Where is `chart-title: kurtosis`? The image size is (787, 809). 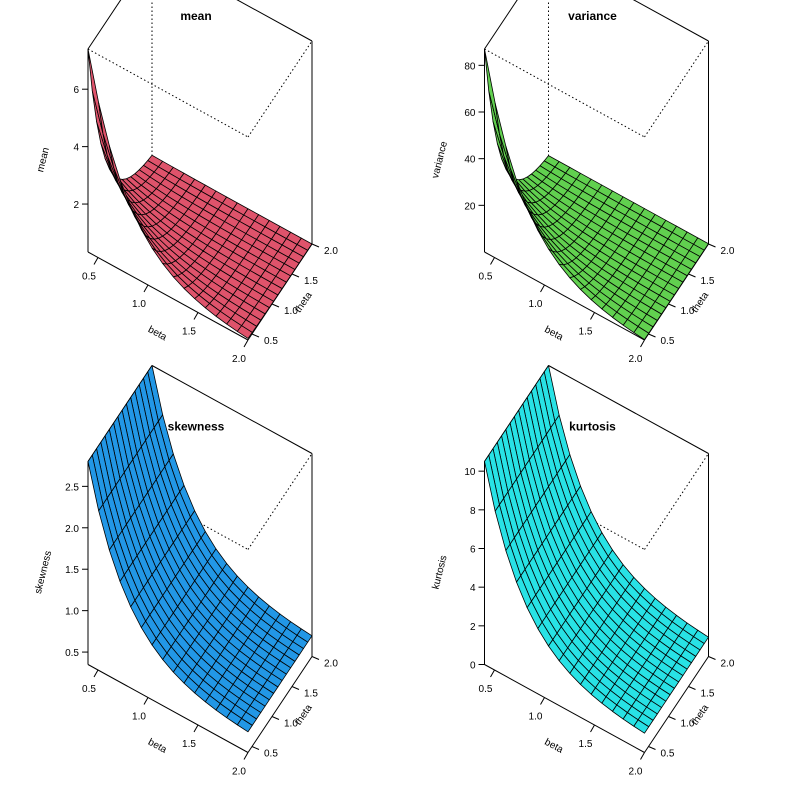 chart-title: kurtosis is located at coordinates (592, 427).